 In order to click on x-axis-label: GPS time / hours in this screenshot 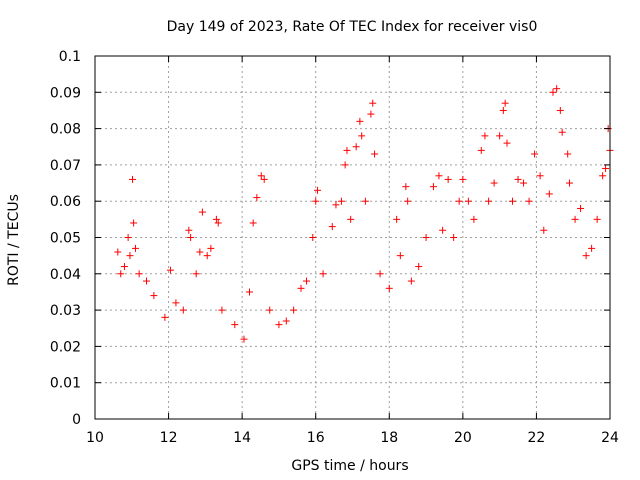, I will do `click(349, 466)`.